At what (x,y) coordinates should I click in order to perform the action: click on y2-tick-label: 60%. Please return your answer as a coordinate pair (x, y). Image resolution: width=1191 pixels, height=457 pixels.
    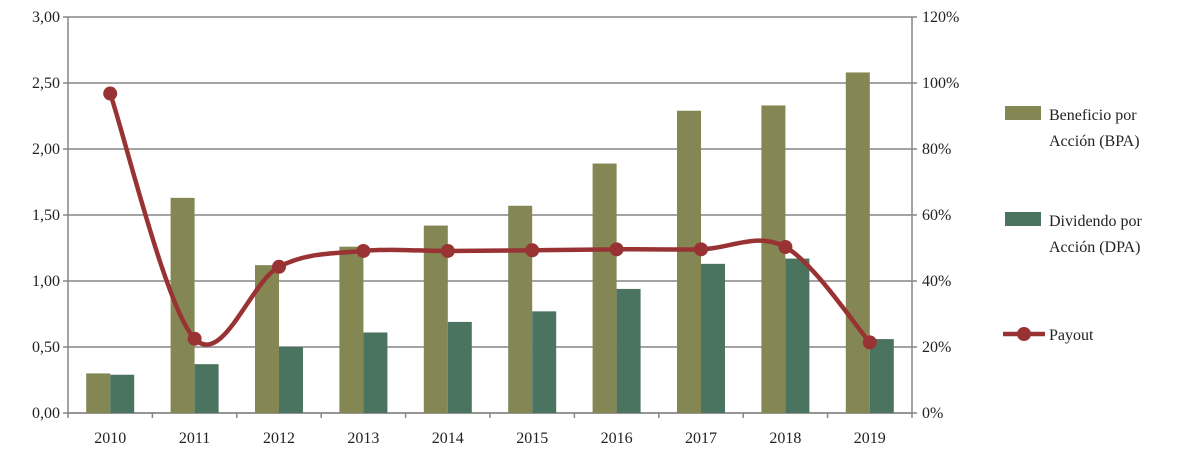
    Looking at the image, I should click on (936, 215).